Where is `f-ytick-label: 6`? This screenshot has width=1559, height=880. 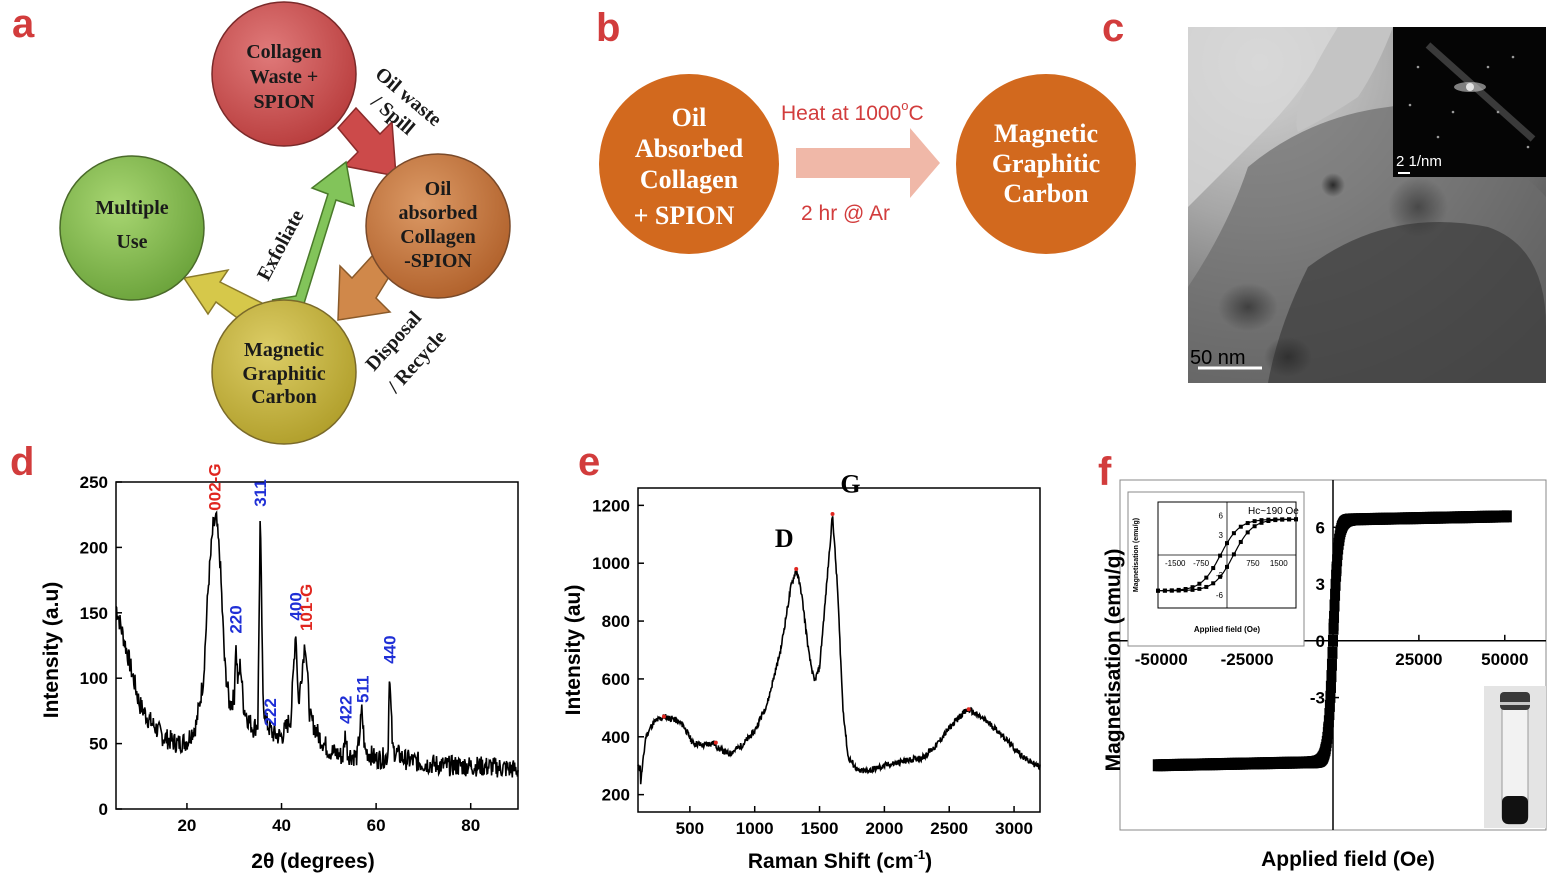 f-ytick-label: 6 is located at coordinates (1320, 527).